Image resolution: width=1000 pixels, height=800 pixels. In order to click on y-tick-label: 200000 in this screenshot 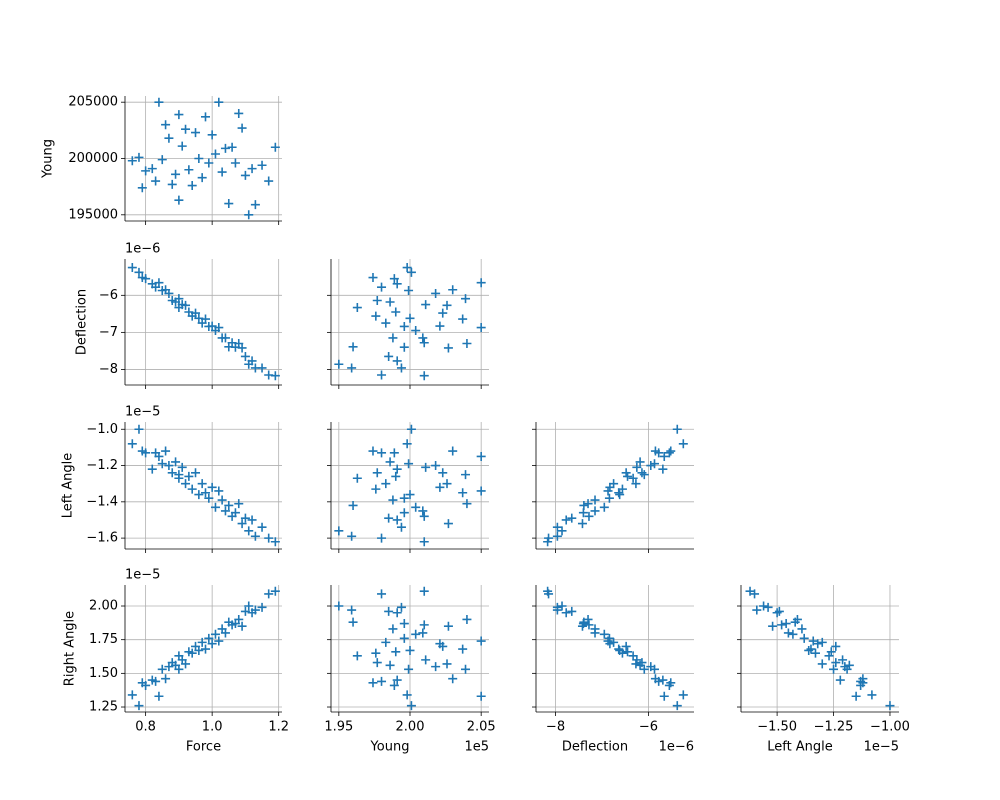, I will do `click(93, 158)`.